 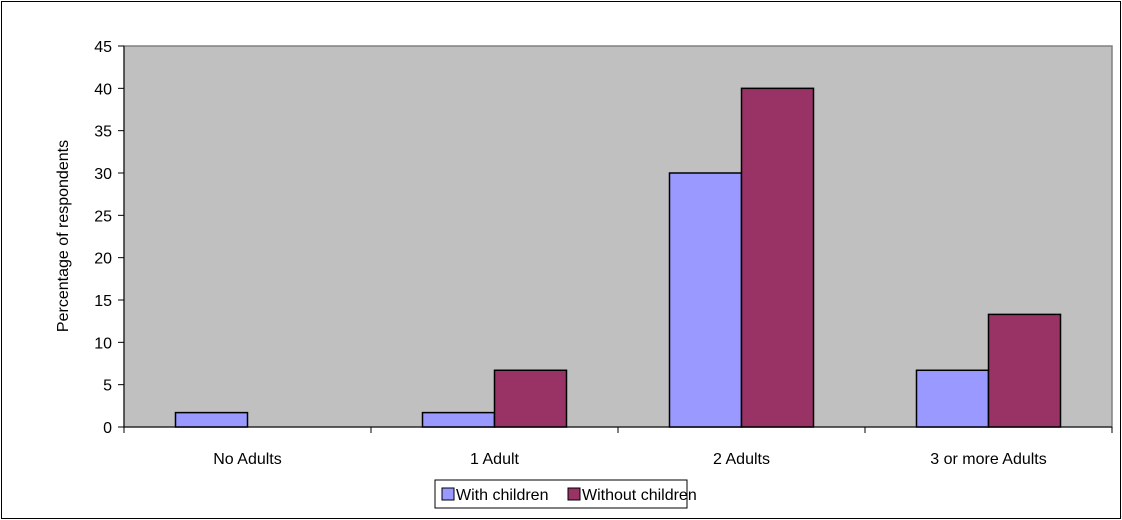 I want to click on y-axis-label: Percentage of respondents, so click(x=63, y=236).